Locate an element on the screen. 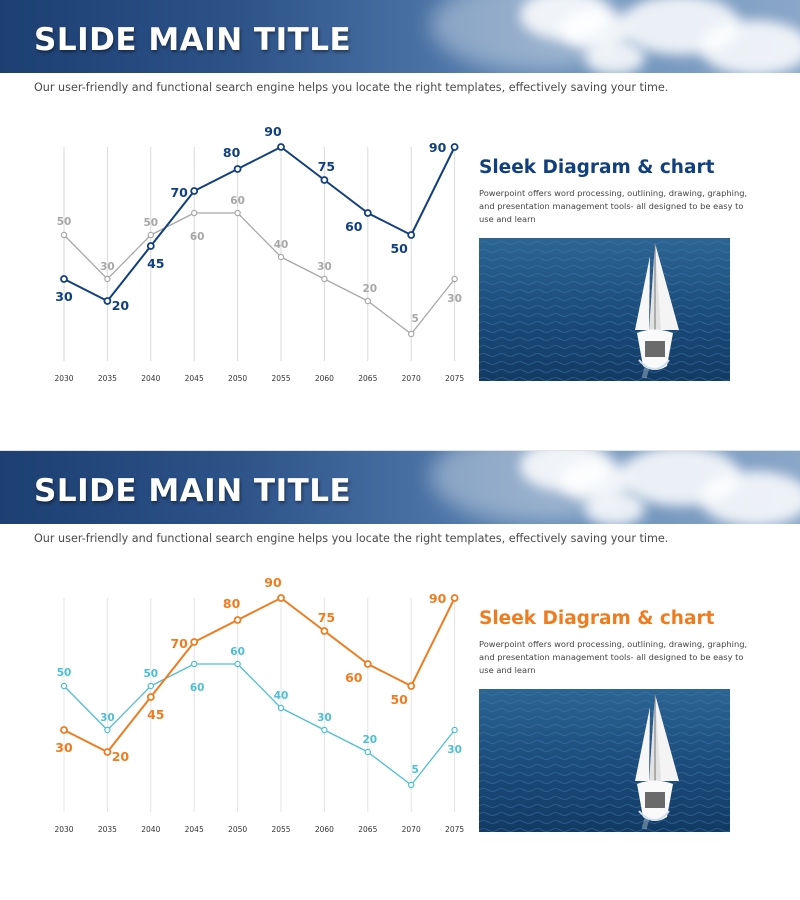 This screenshot has width=800, height=900. panel-heading: Sleek Diagram & chart is located at coordinates (597, 618).